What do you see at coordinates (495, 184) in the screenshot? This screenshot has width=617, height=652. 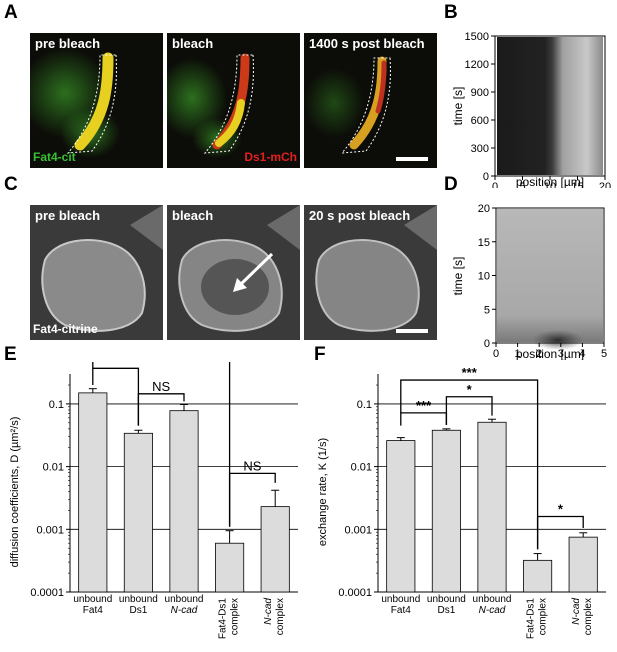 I see `kymograph-b-xtick: 0` at bounding box center [495, 184].